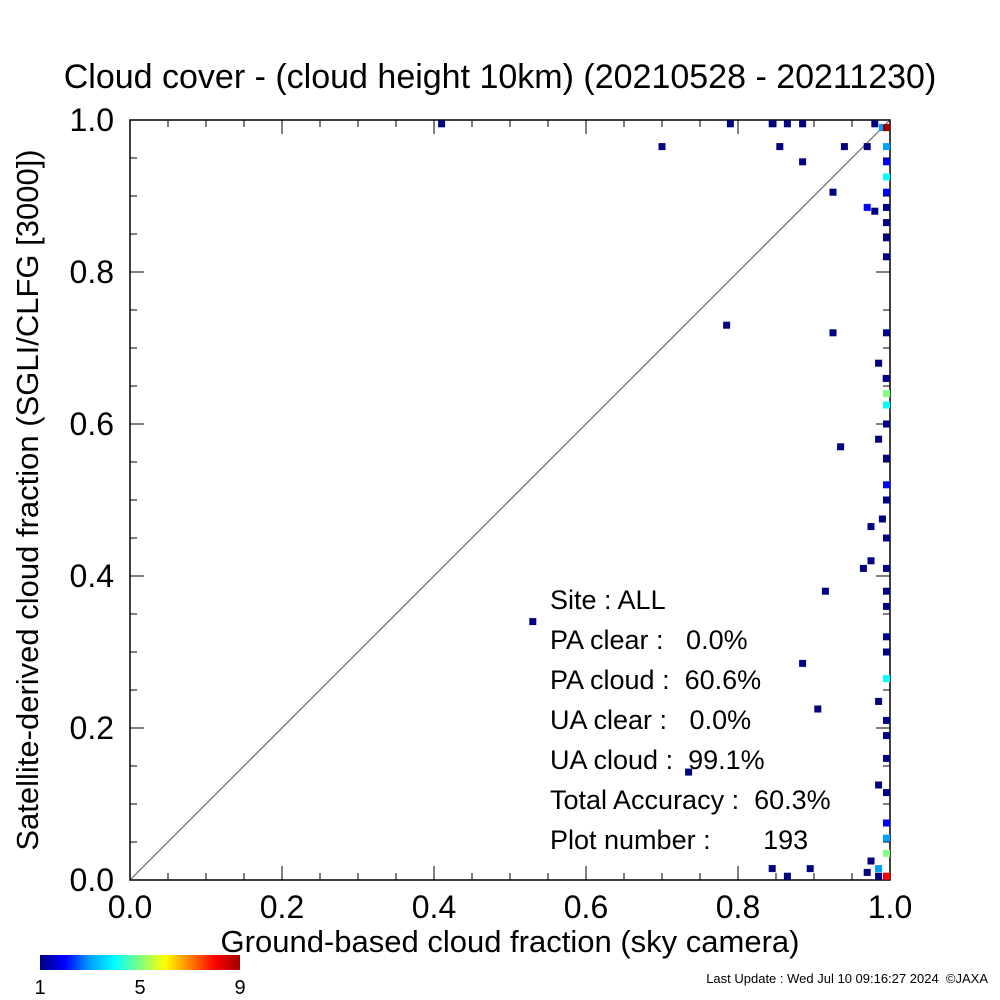 This screenshot has height=1000, width=1000. Describe the element at coordinates (650, 720) in the screenshot. I see `stats-ua-clear: UA clear : 0.0%` at that location.